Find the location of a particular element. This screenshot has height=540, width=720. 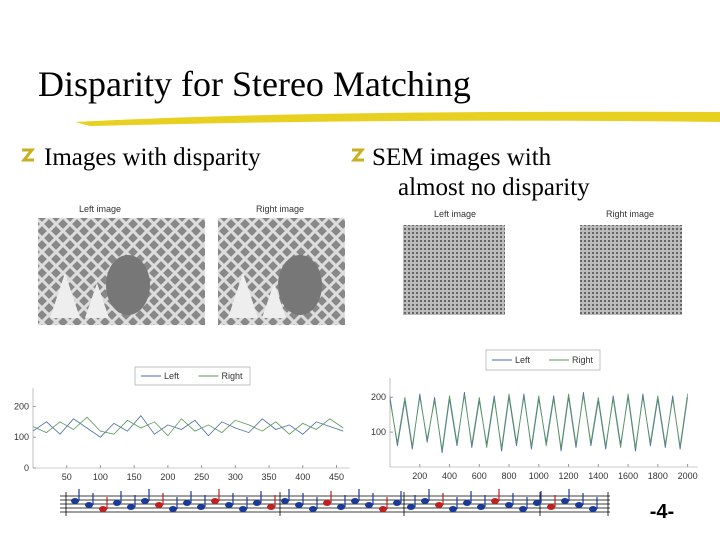

x-tick-label: 1200 is located at coordinates (569, 476).